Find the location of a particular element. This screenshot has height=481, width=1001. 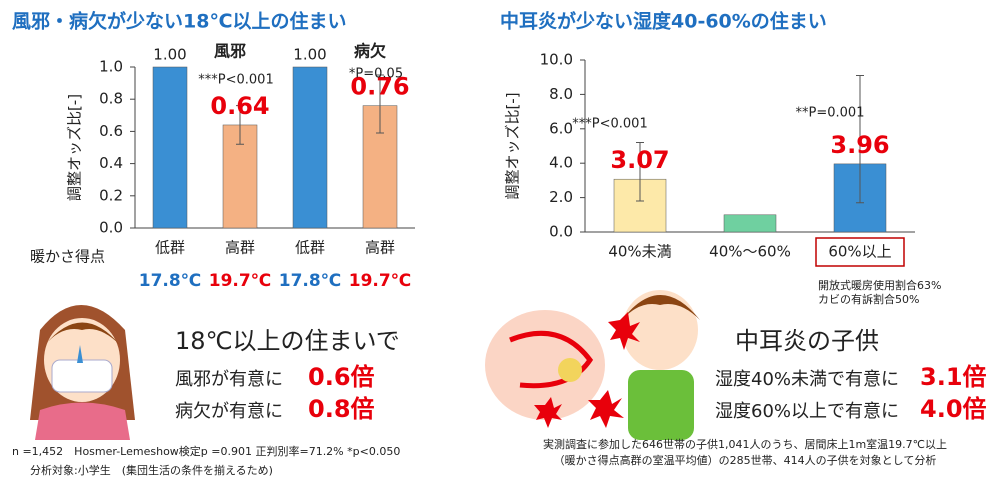

y-tick-label: 0.8 is located at coordinates (111, 99).